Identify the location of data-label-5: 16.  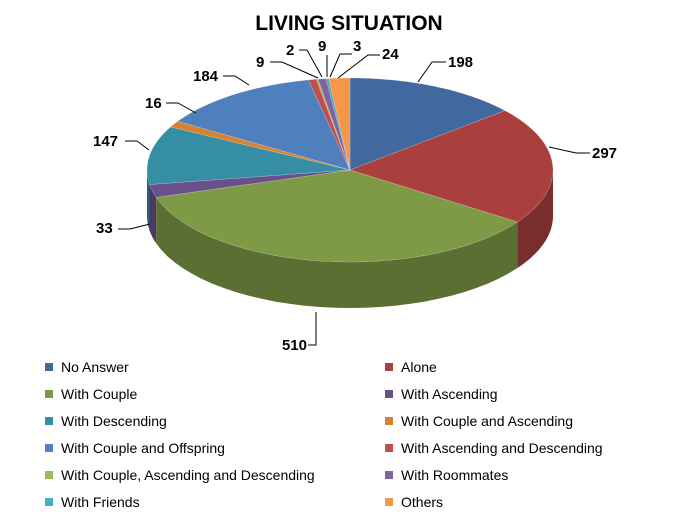
(153, 103).